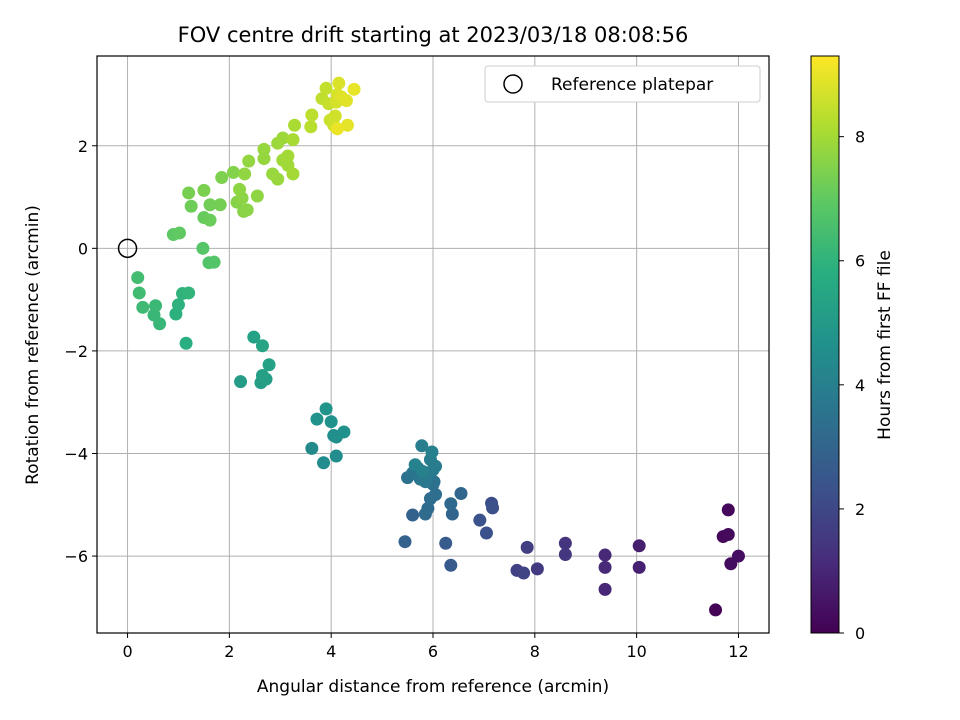  What do you see at coordinates (738, 651) in the screenshot?
I see `x-tick-label: 12` at bounding box center [738, 651].